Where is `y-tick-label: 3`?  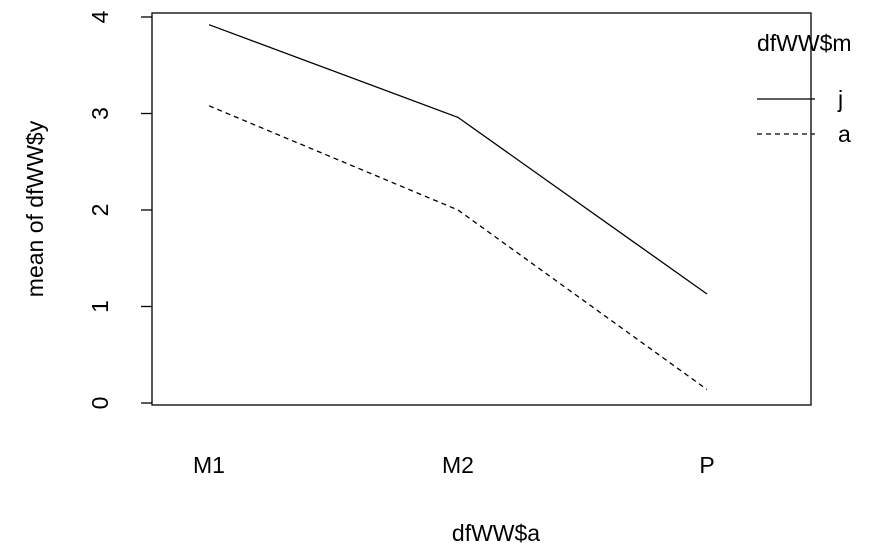 y-tick-label: 3 is located at coordinates (100, 113).